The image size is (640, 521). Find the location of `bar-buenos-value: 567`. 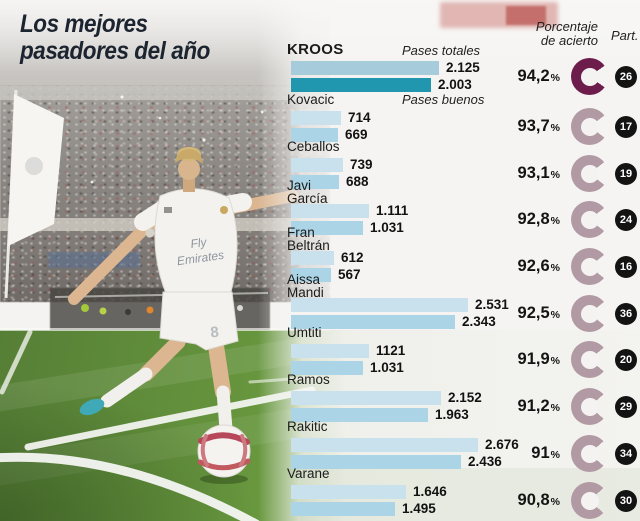

bar-buenos-value: 567 is located at coordinates (349, 274).